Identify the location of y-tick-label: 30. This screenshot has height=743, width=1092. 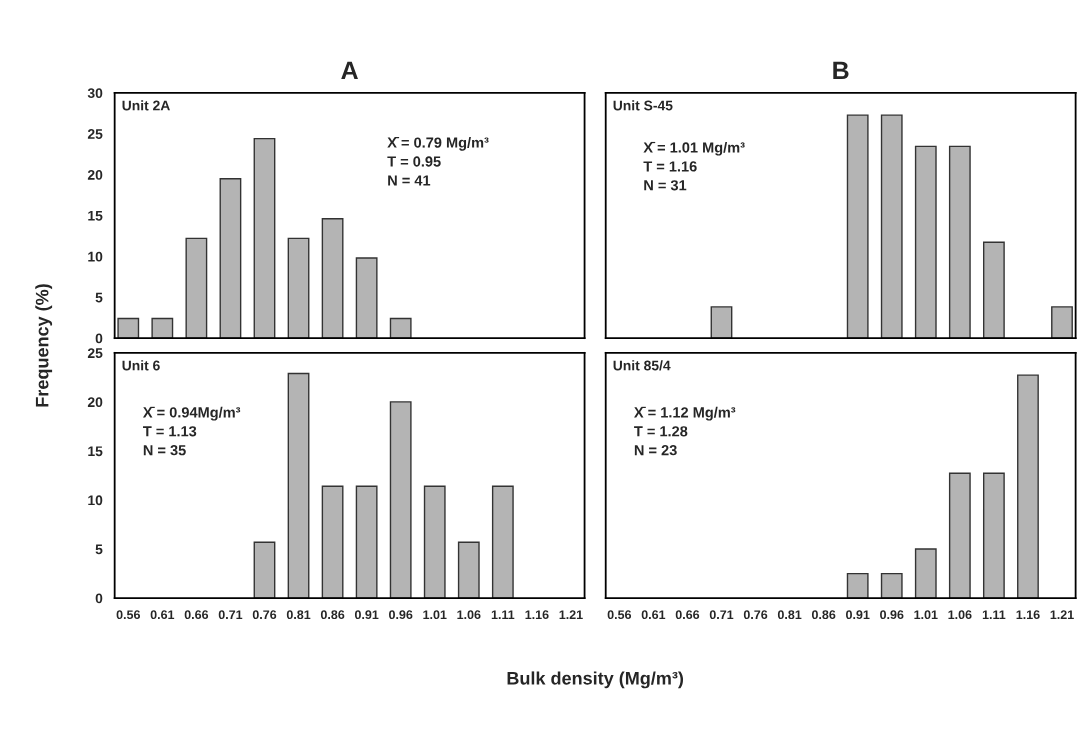
(95, 93).